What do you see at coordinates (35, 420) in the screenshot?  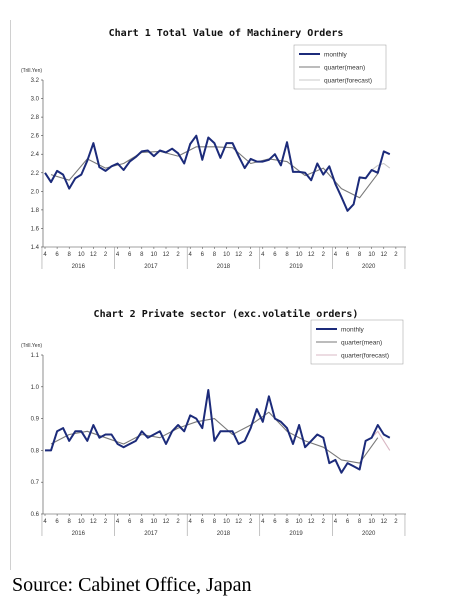 I see `chart-2-ytick-label: 0.9` at bounding box center [35, 420].